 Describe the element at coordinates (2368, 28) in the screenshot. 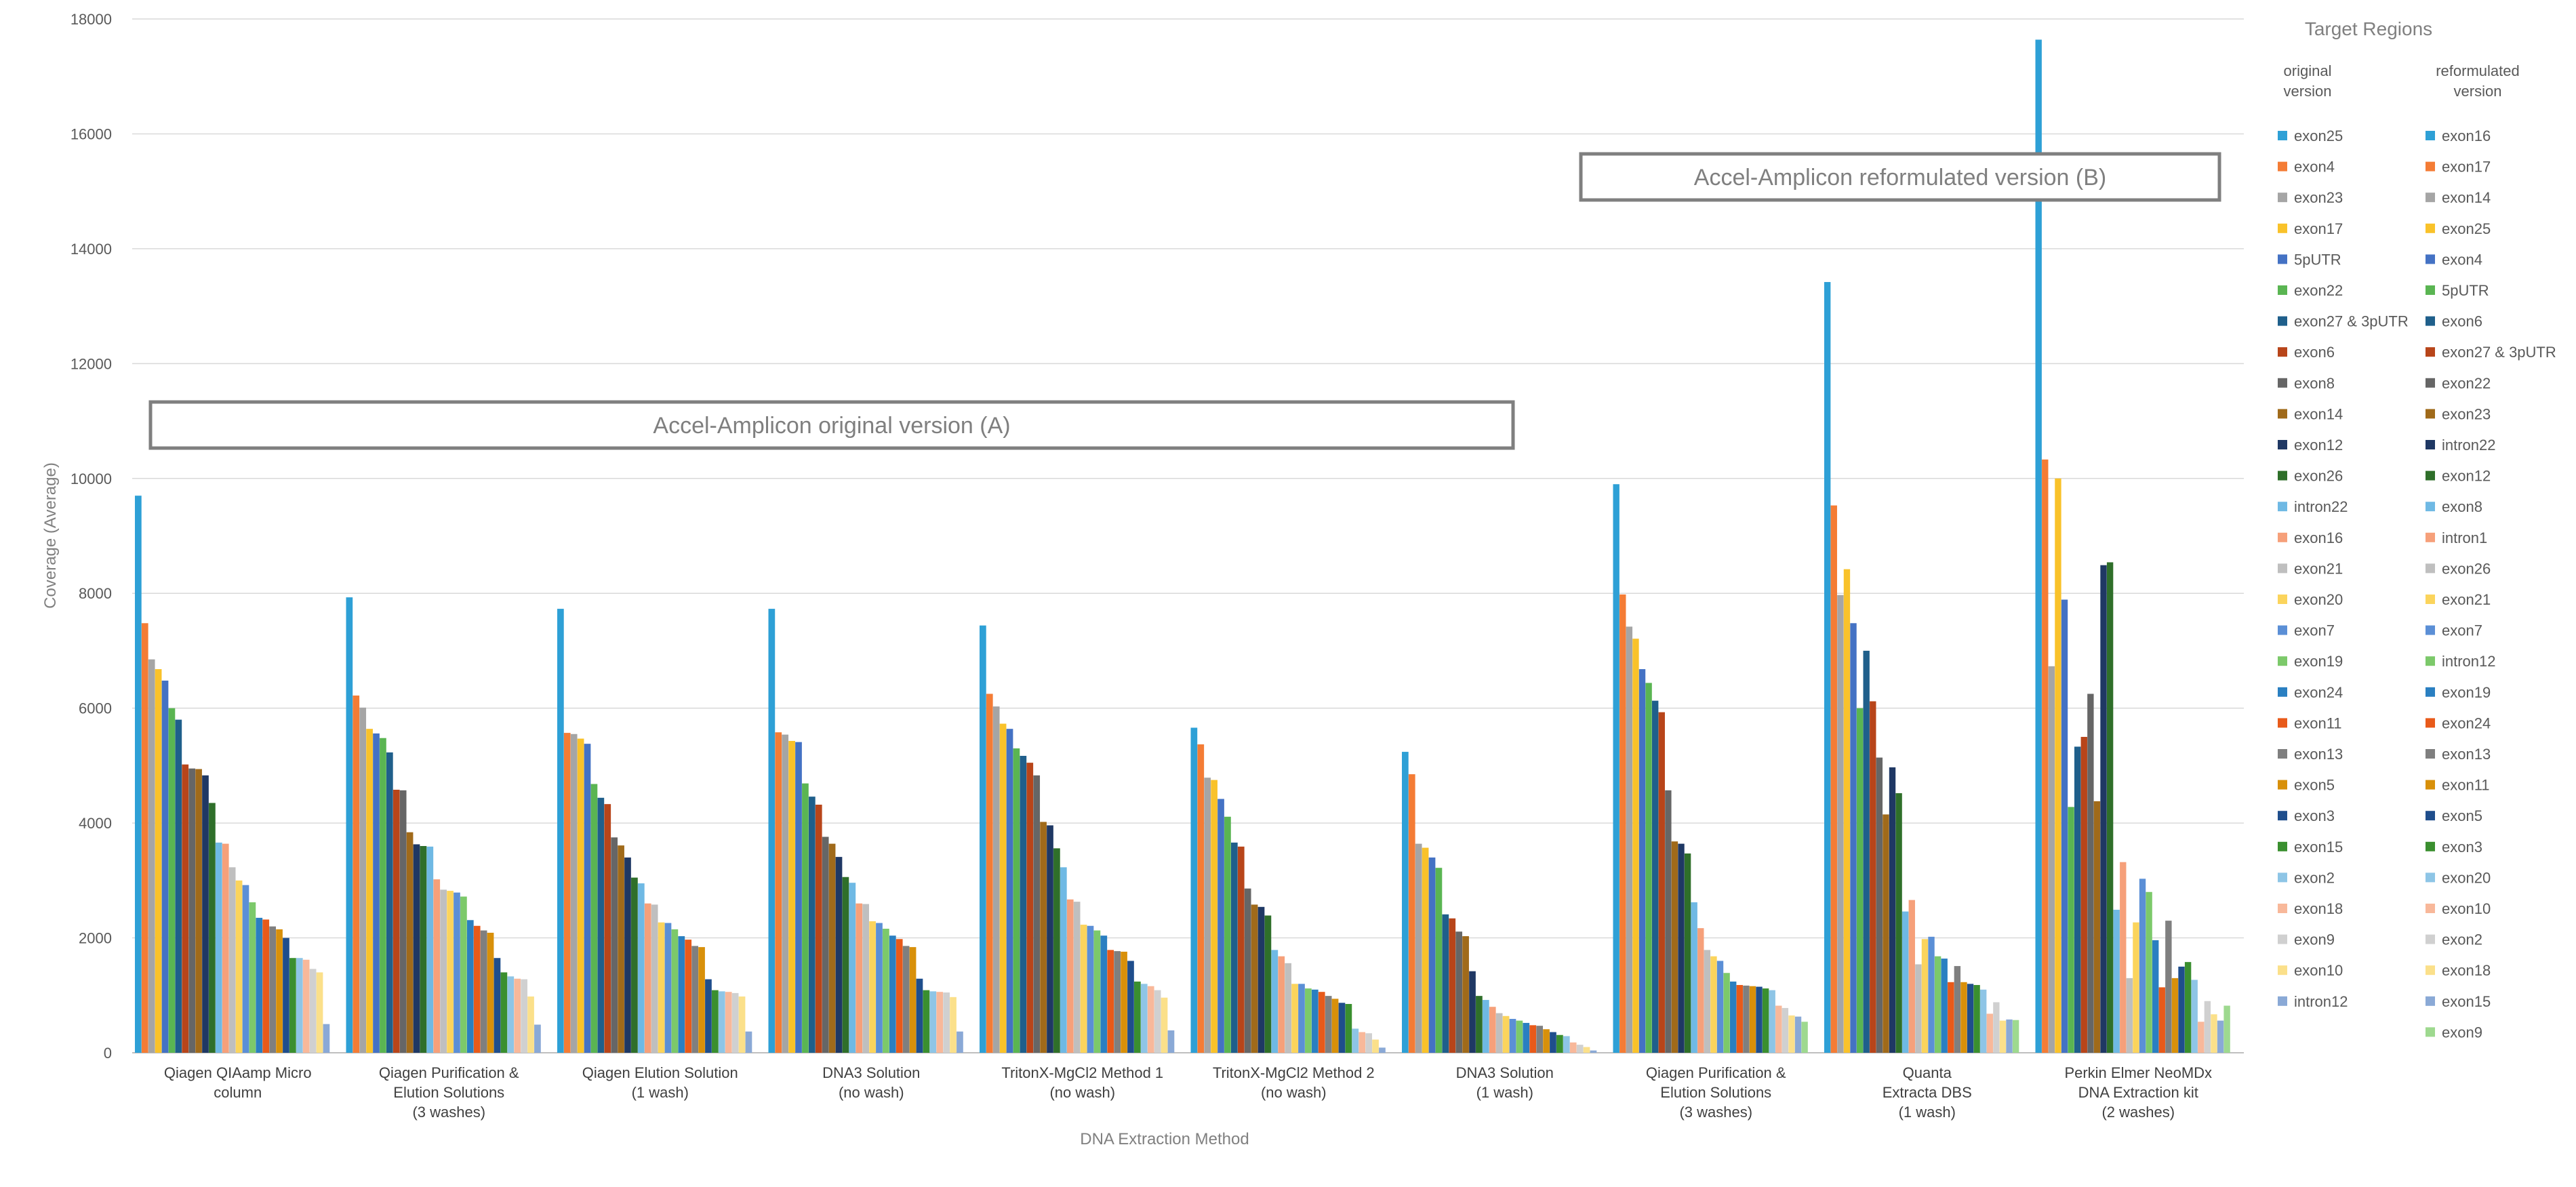

I see `legend-title: Target Regions` at that location.